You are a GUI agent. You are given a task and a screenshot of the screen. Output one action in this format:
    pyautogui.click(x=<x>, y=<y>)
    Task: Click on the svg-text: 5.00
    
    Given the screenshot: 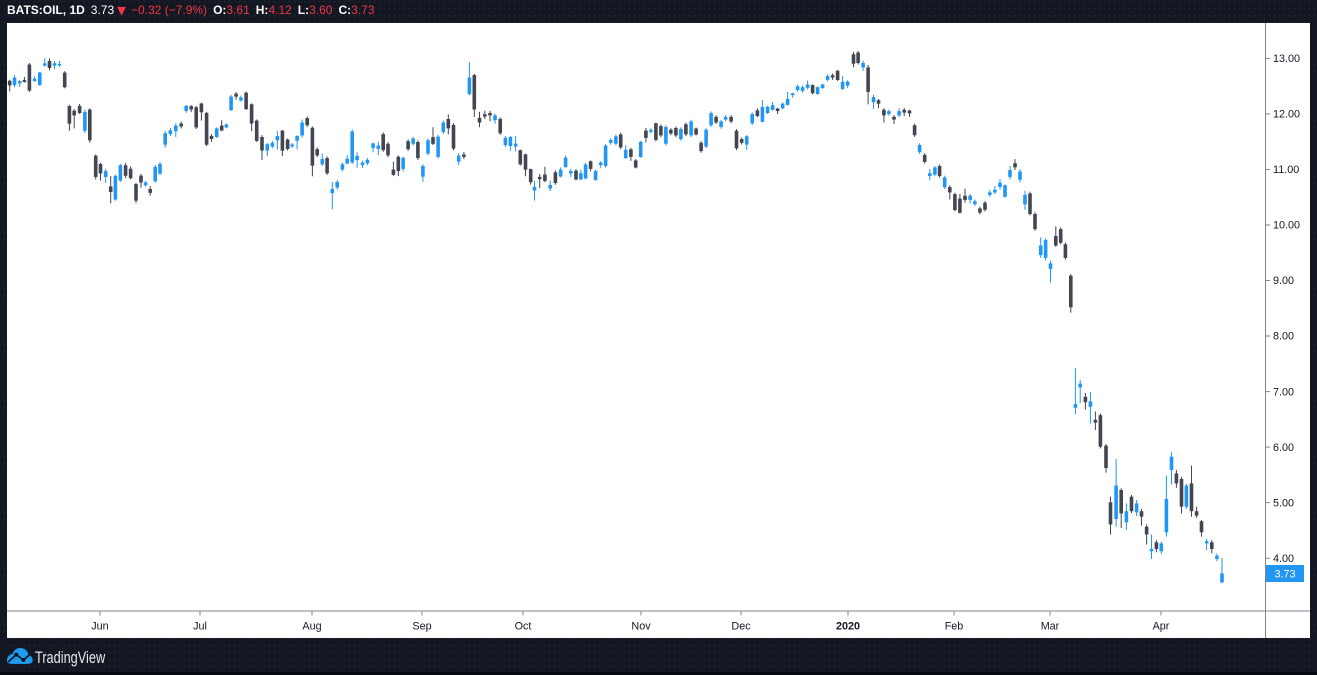 What is the action you would take?
    pyautogui.click(x=1283, y=503)
    